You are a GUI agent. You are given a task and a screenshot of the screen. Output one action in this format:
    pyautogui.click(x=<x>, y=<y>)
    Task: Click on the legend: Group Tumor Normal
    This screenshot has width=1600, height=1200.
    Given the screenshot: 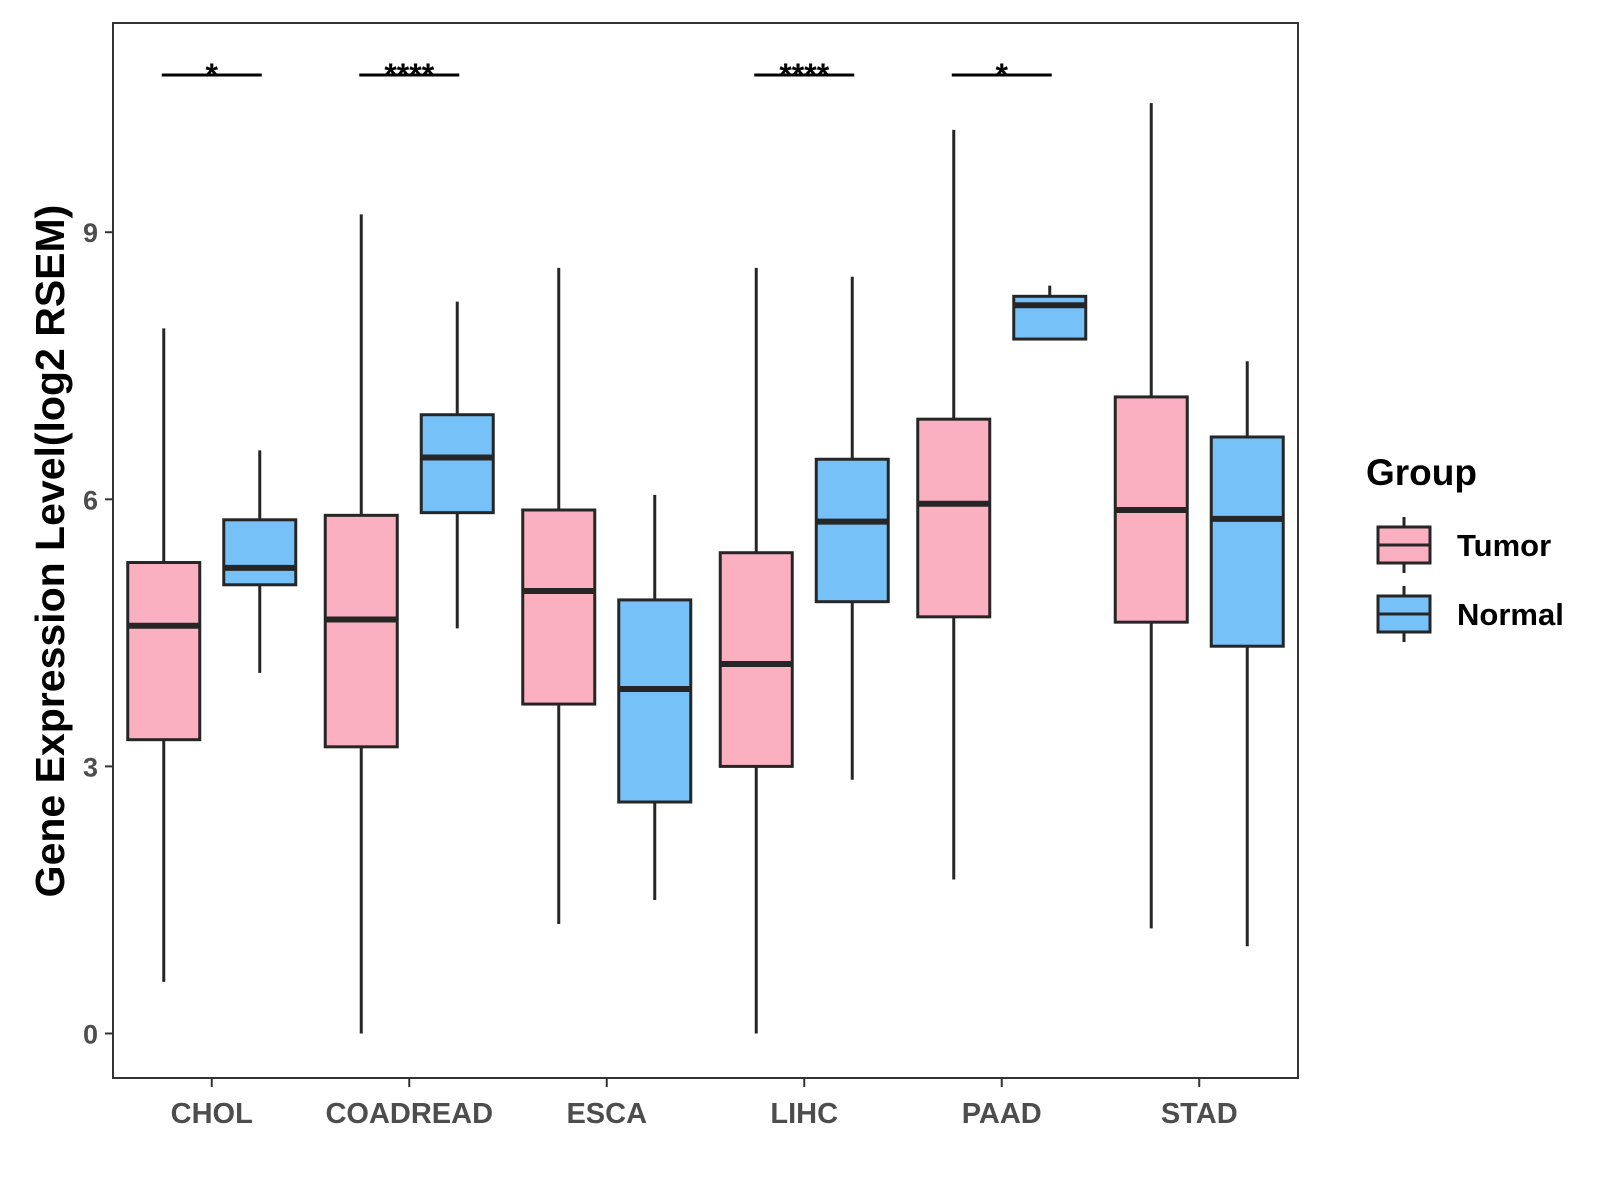 What is the action you would take?
    pyautogui.click(x=1465, y=547)
    